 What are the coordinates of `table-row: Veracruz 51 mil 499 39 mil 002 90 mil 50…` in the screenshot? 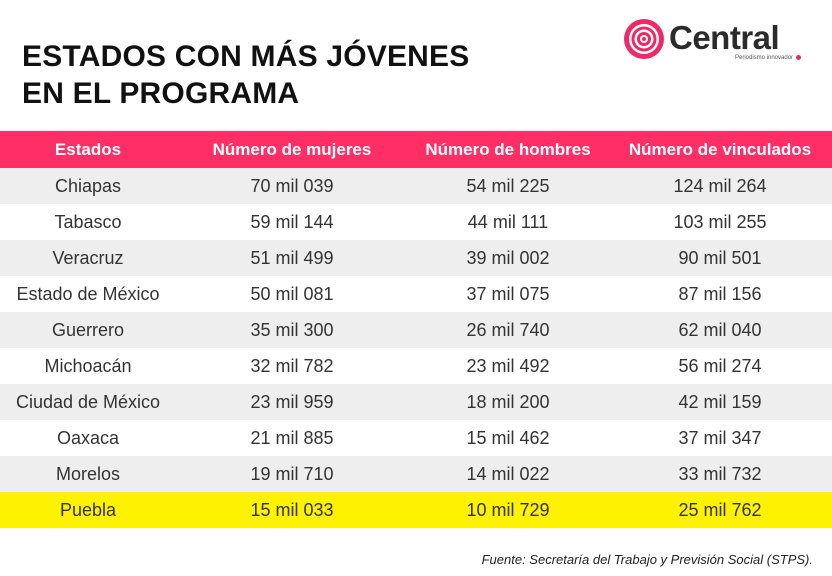 It's located at (416, 258).